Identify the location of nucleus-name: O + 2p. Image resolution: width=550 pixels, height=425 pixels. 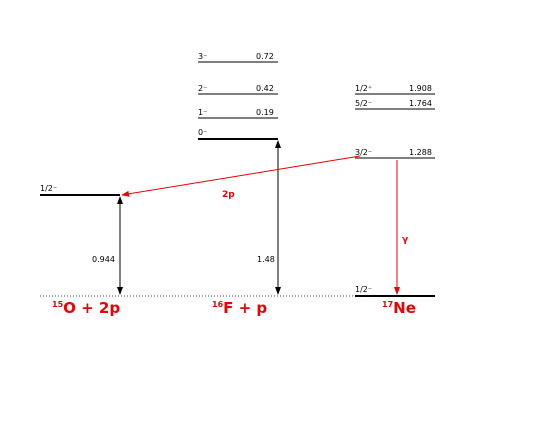
(91, 308).